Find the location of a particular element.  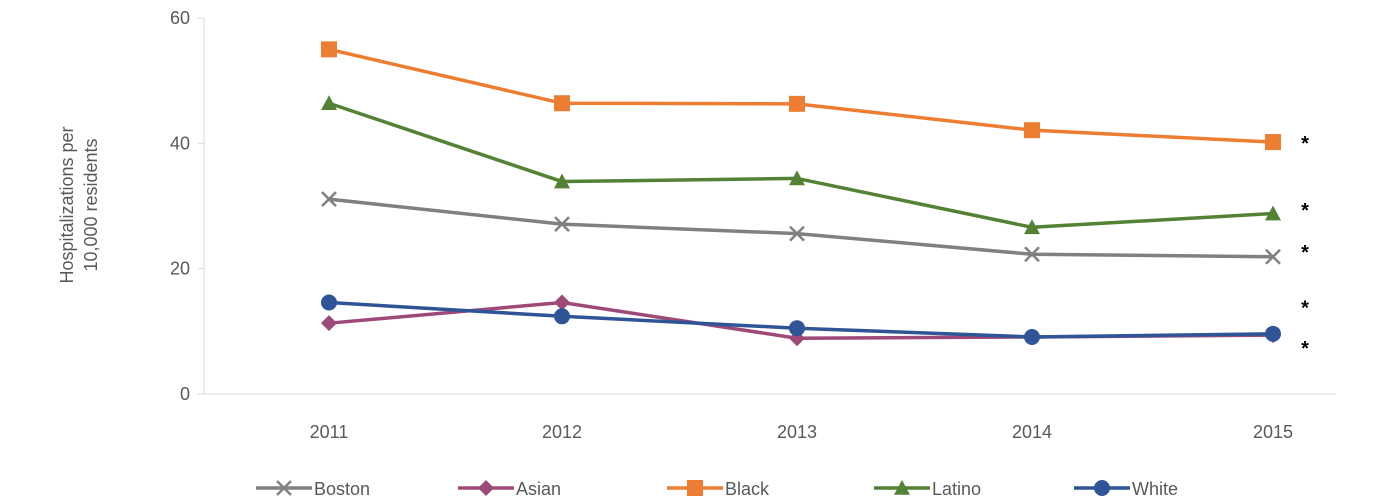

y-axis-label-line-1: Hospitalizations per is located at coordinates (67, 204).